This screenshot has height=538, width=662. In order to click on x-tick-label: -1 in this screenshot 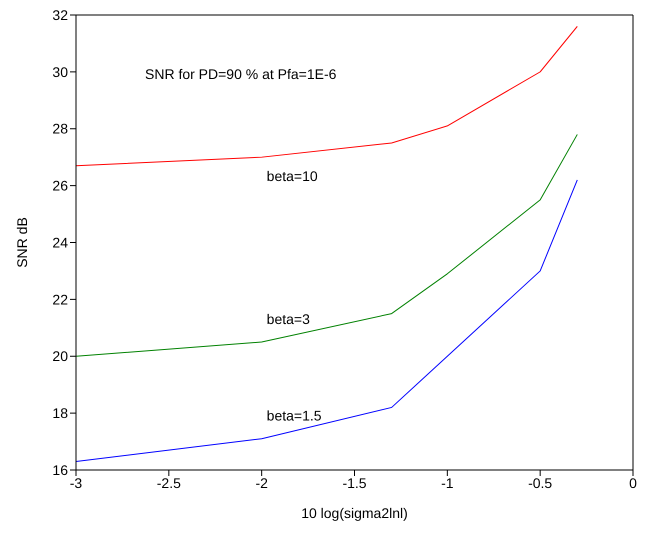, I will do `click(447, 482)`.